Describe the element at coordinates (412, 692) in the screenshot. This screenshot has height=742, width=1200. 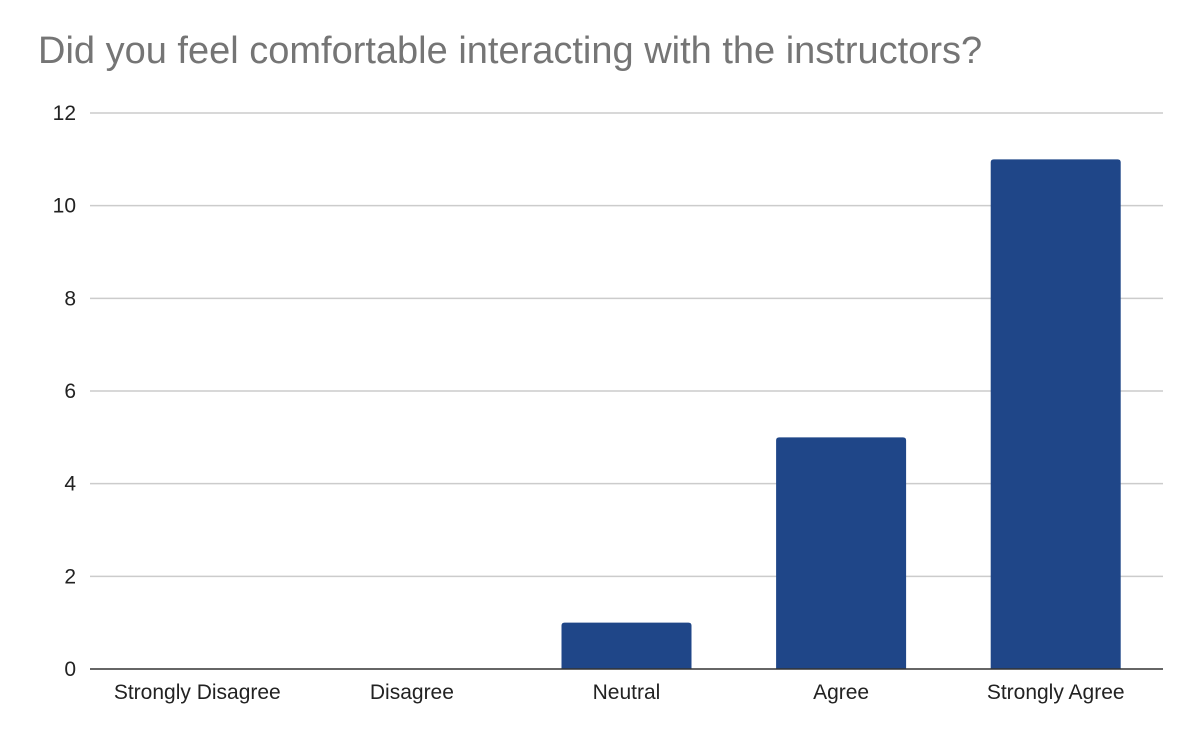
I see `x-tick-label: Disagree` at that location.